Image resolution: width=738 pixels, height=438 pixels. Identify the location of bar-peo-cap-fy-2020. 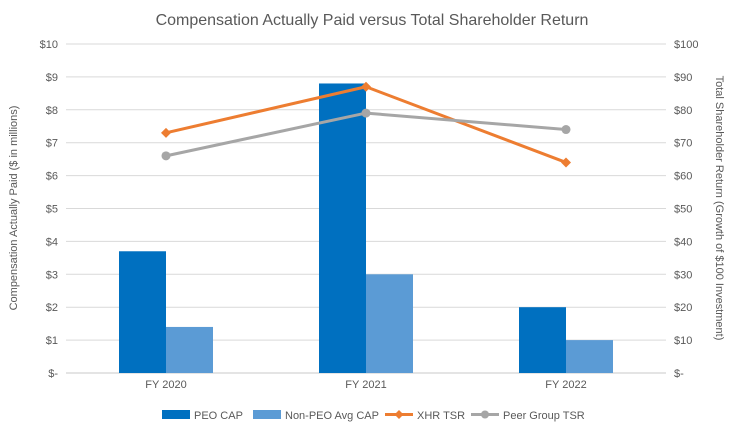
(142, 312).